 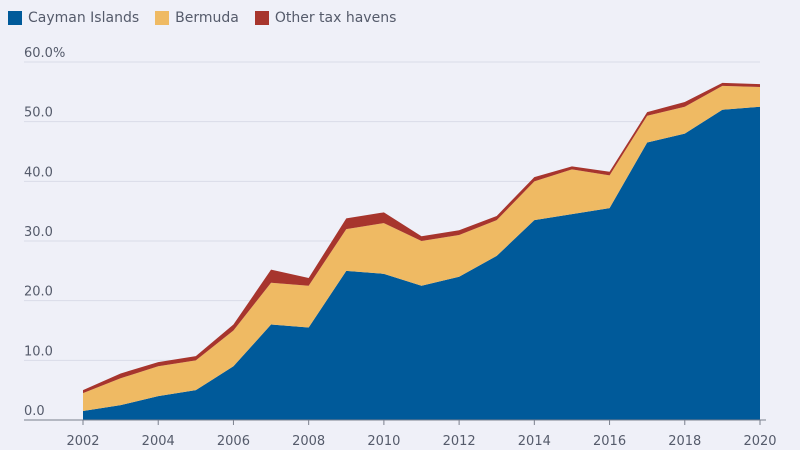 What do you see at coordinates (308, 441) in the screenshot?
I see `x-tick-label: 2008` at bounding box center [308, 441].